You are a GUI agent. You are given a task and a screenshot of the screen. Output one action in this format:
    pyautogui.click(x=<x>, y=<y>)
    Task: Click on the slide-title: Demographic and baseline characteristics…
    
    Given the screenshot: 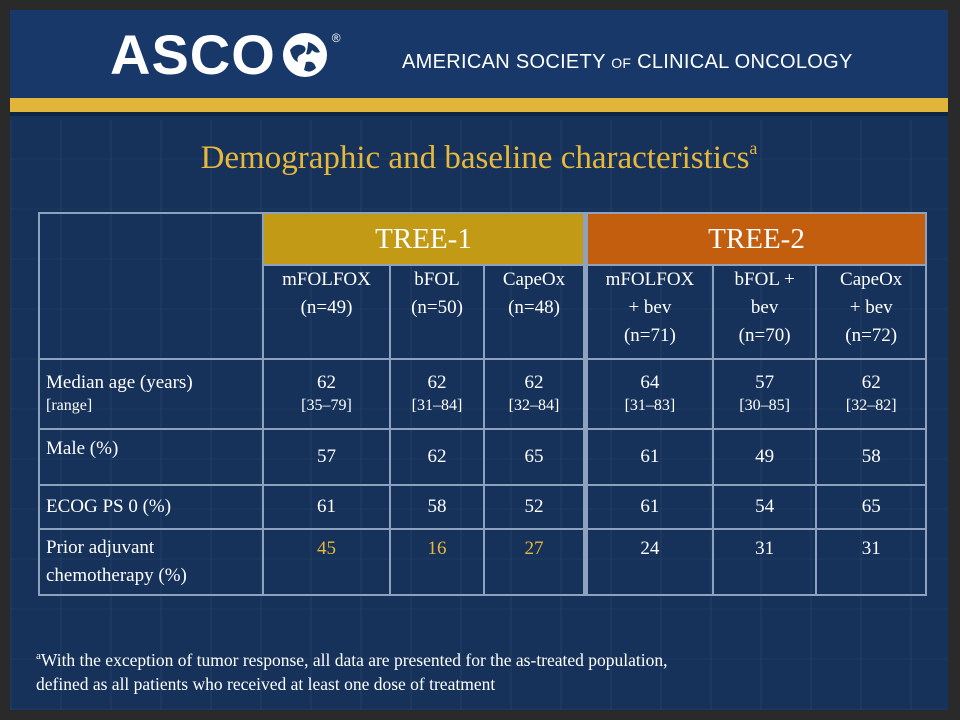 What is the action you would take?
    pyautogui.click(x=479, y=157)
    